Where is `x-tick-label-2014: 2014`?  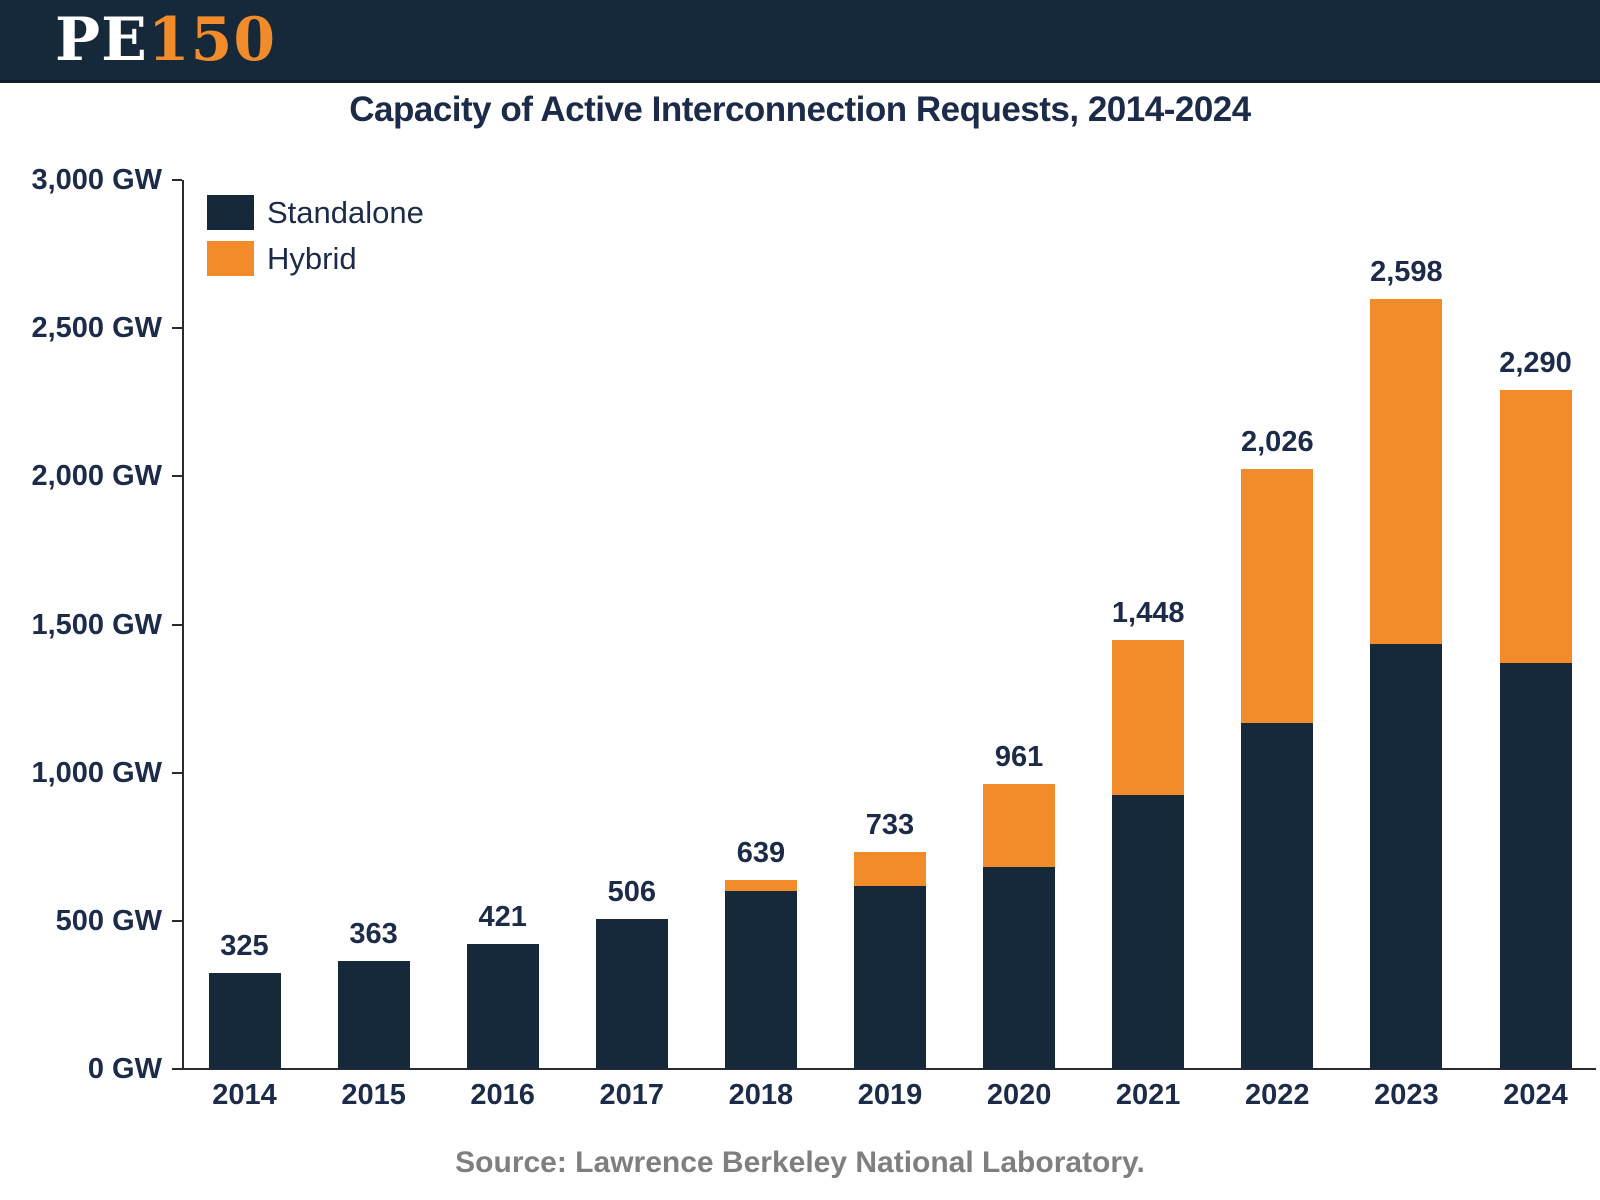 x-tick-label-2014: 2014 is located at coordinates (244, 1095).